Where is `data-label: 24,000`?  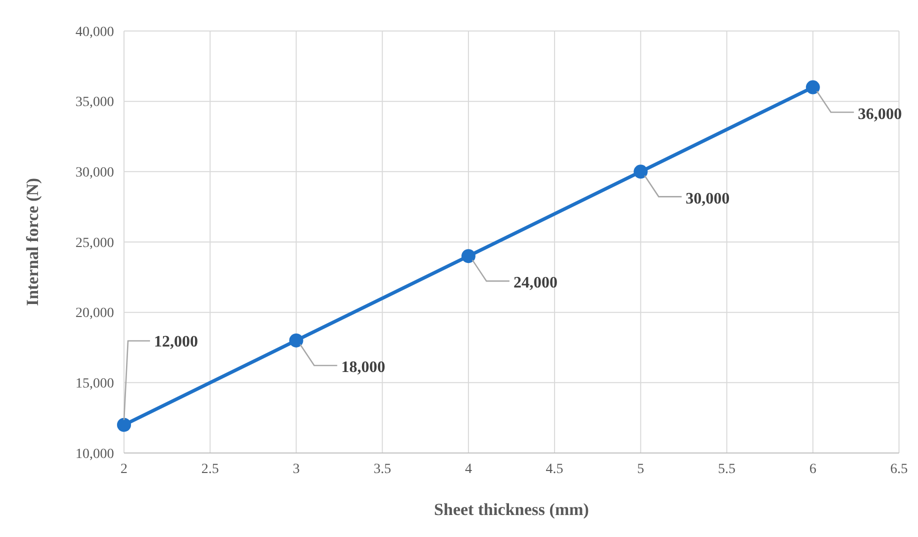 data-label: 24,000 is located at coordinates (535, 283).